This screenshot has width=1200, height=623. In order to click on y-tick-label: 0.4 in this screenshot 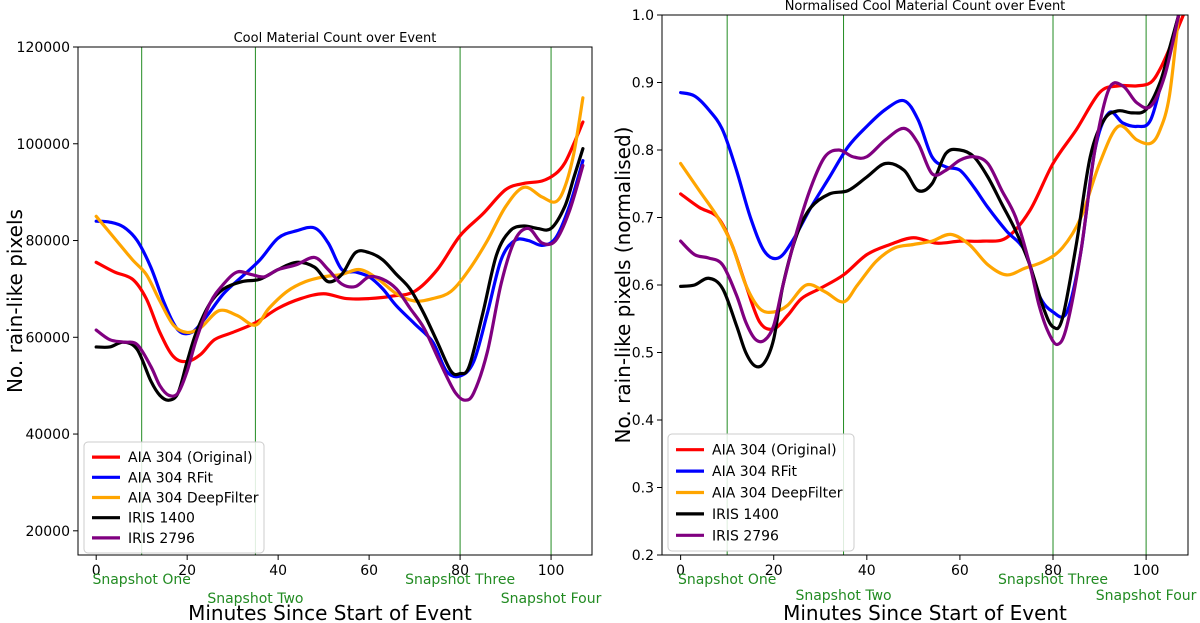, I will do `click(643, 421)`.